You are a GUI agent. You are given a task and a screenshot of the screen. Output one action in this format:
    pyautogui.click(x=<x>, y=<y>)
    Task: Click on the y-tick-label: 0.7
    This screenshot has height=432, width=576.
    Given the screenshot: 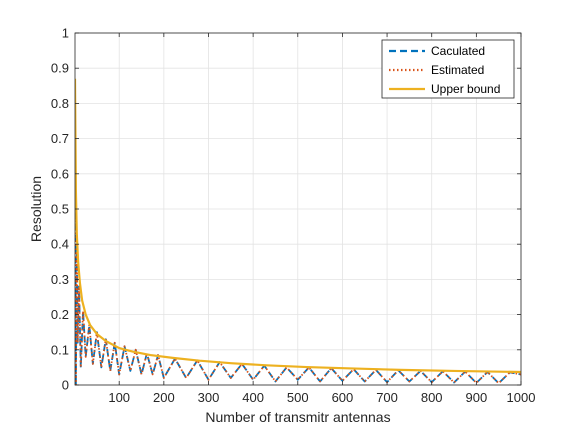 What is the action you would take?
    pyautogui.click(x=60, y=138)
    